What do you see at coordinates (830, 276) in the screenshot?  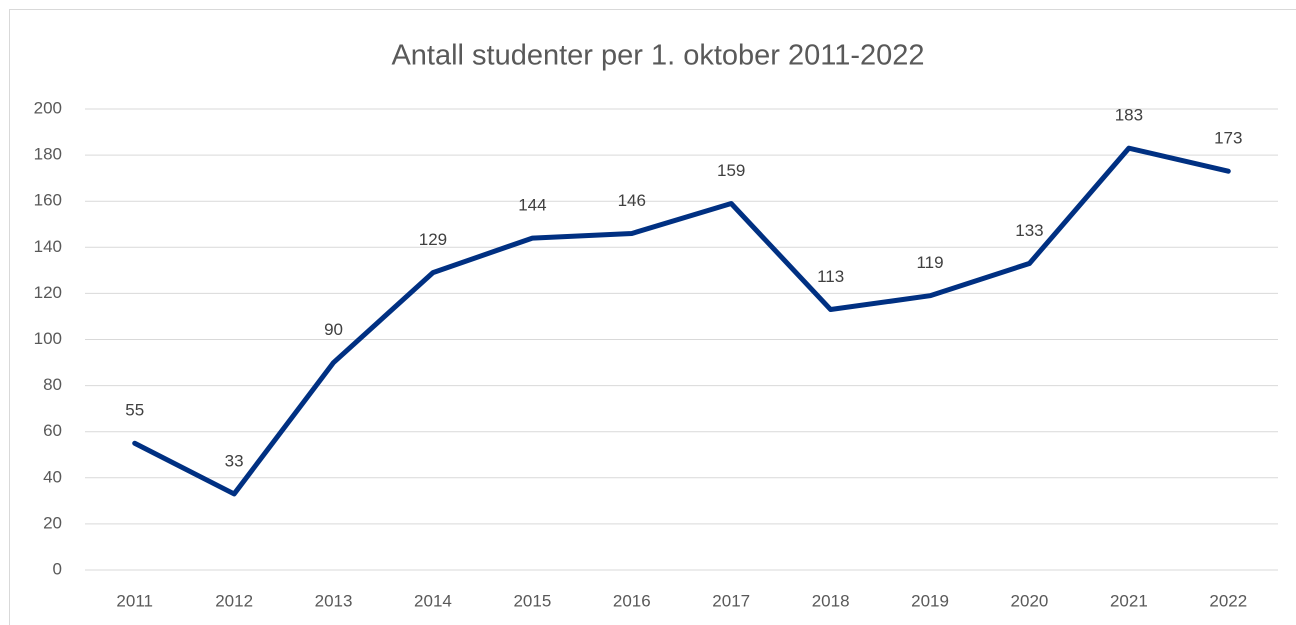 I see `data-label: 113` at bounding box center [830, 276].